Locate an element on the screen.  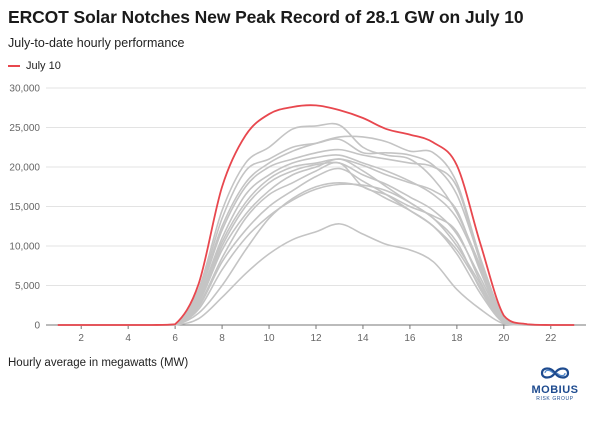
y-tick-label: 25,000 is located at coordinates (24, 128).